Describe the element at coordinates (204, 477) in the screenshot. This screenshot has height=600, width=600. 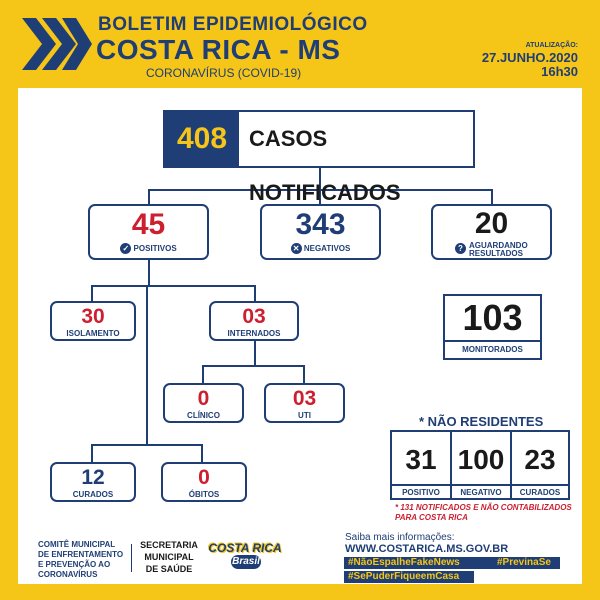
I see `obitos-value: 0` at that location.